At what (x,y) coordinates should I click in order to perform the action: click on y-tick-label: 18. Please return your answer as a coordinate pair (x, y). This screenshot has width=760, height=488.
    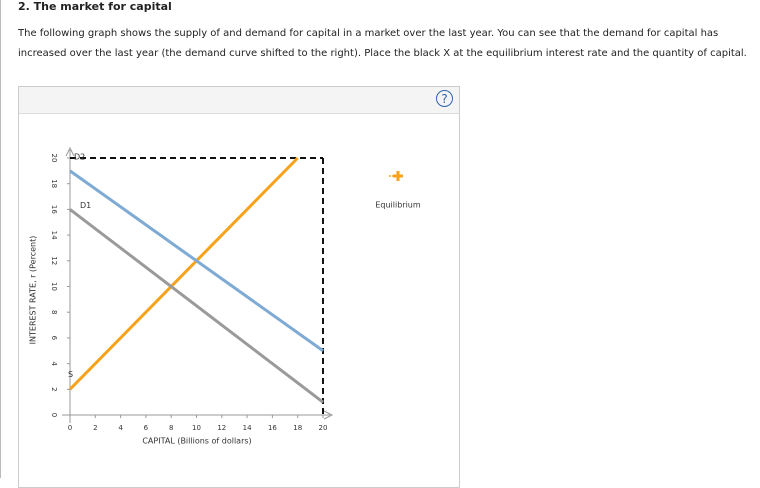
    Looking at the image, I should click on (54, 183).